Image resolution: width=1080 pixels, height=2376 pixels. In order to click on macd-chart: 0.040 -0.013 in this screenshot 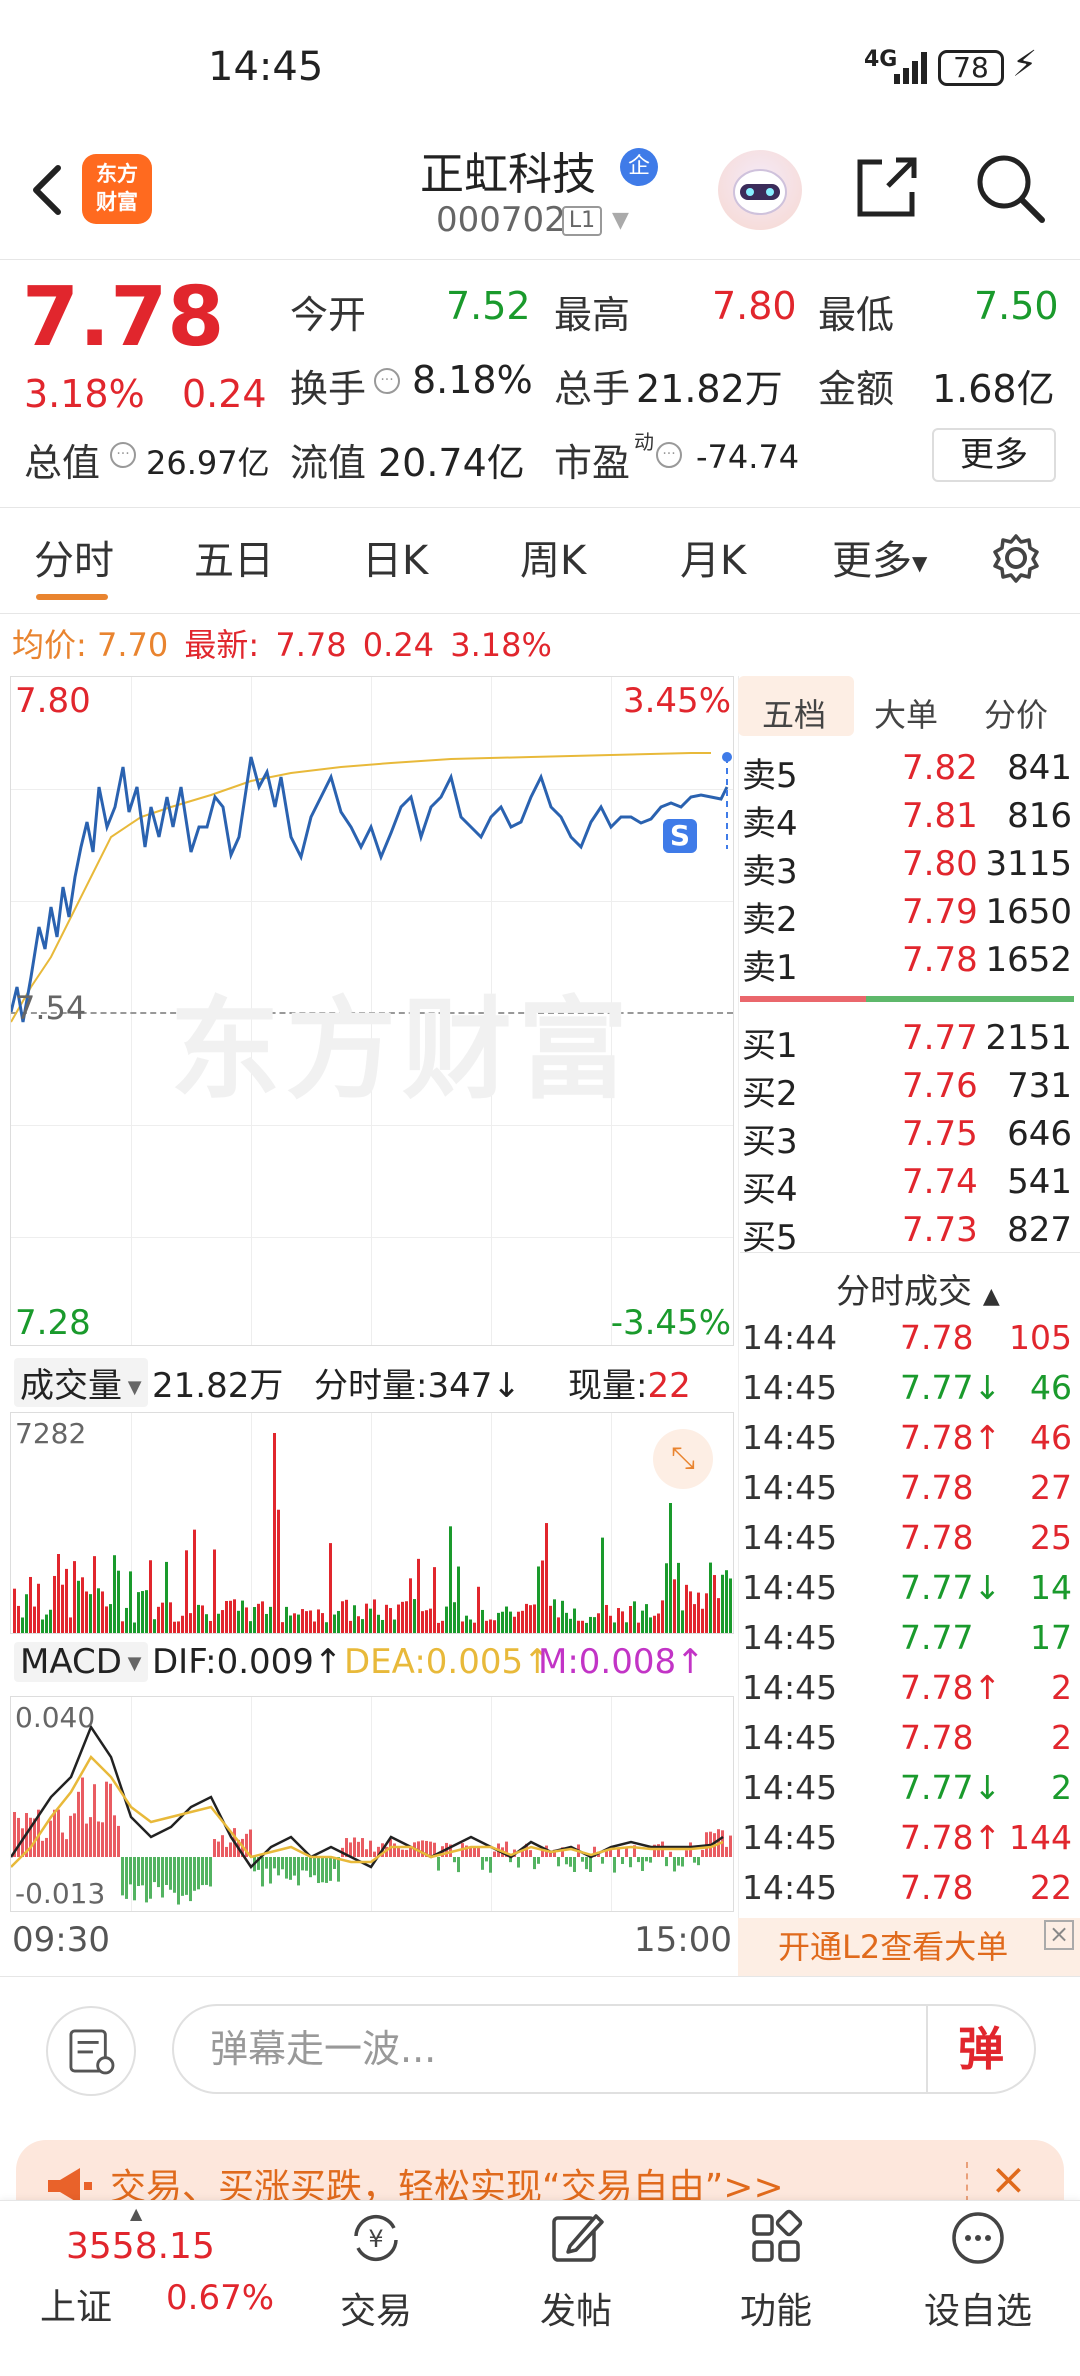, I will do `click(372, 1804)`.